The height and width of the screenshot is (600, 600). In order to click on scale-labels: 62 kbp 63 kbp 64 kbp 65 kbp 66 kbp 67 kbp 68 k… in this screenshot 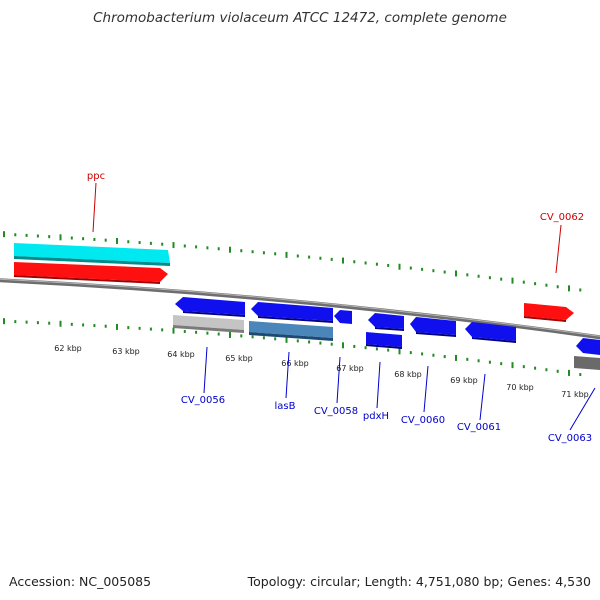, I will do `click(321, 371)`.